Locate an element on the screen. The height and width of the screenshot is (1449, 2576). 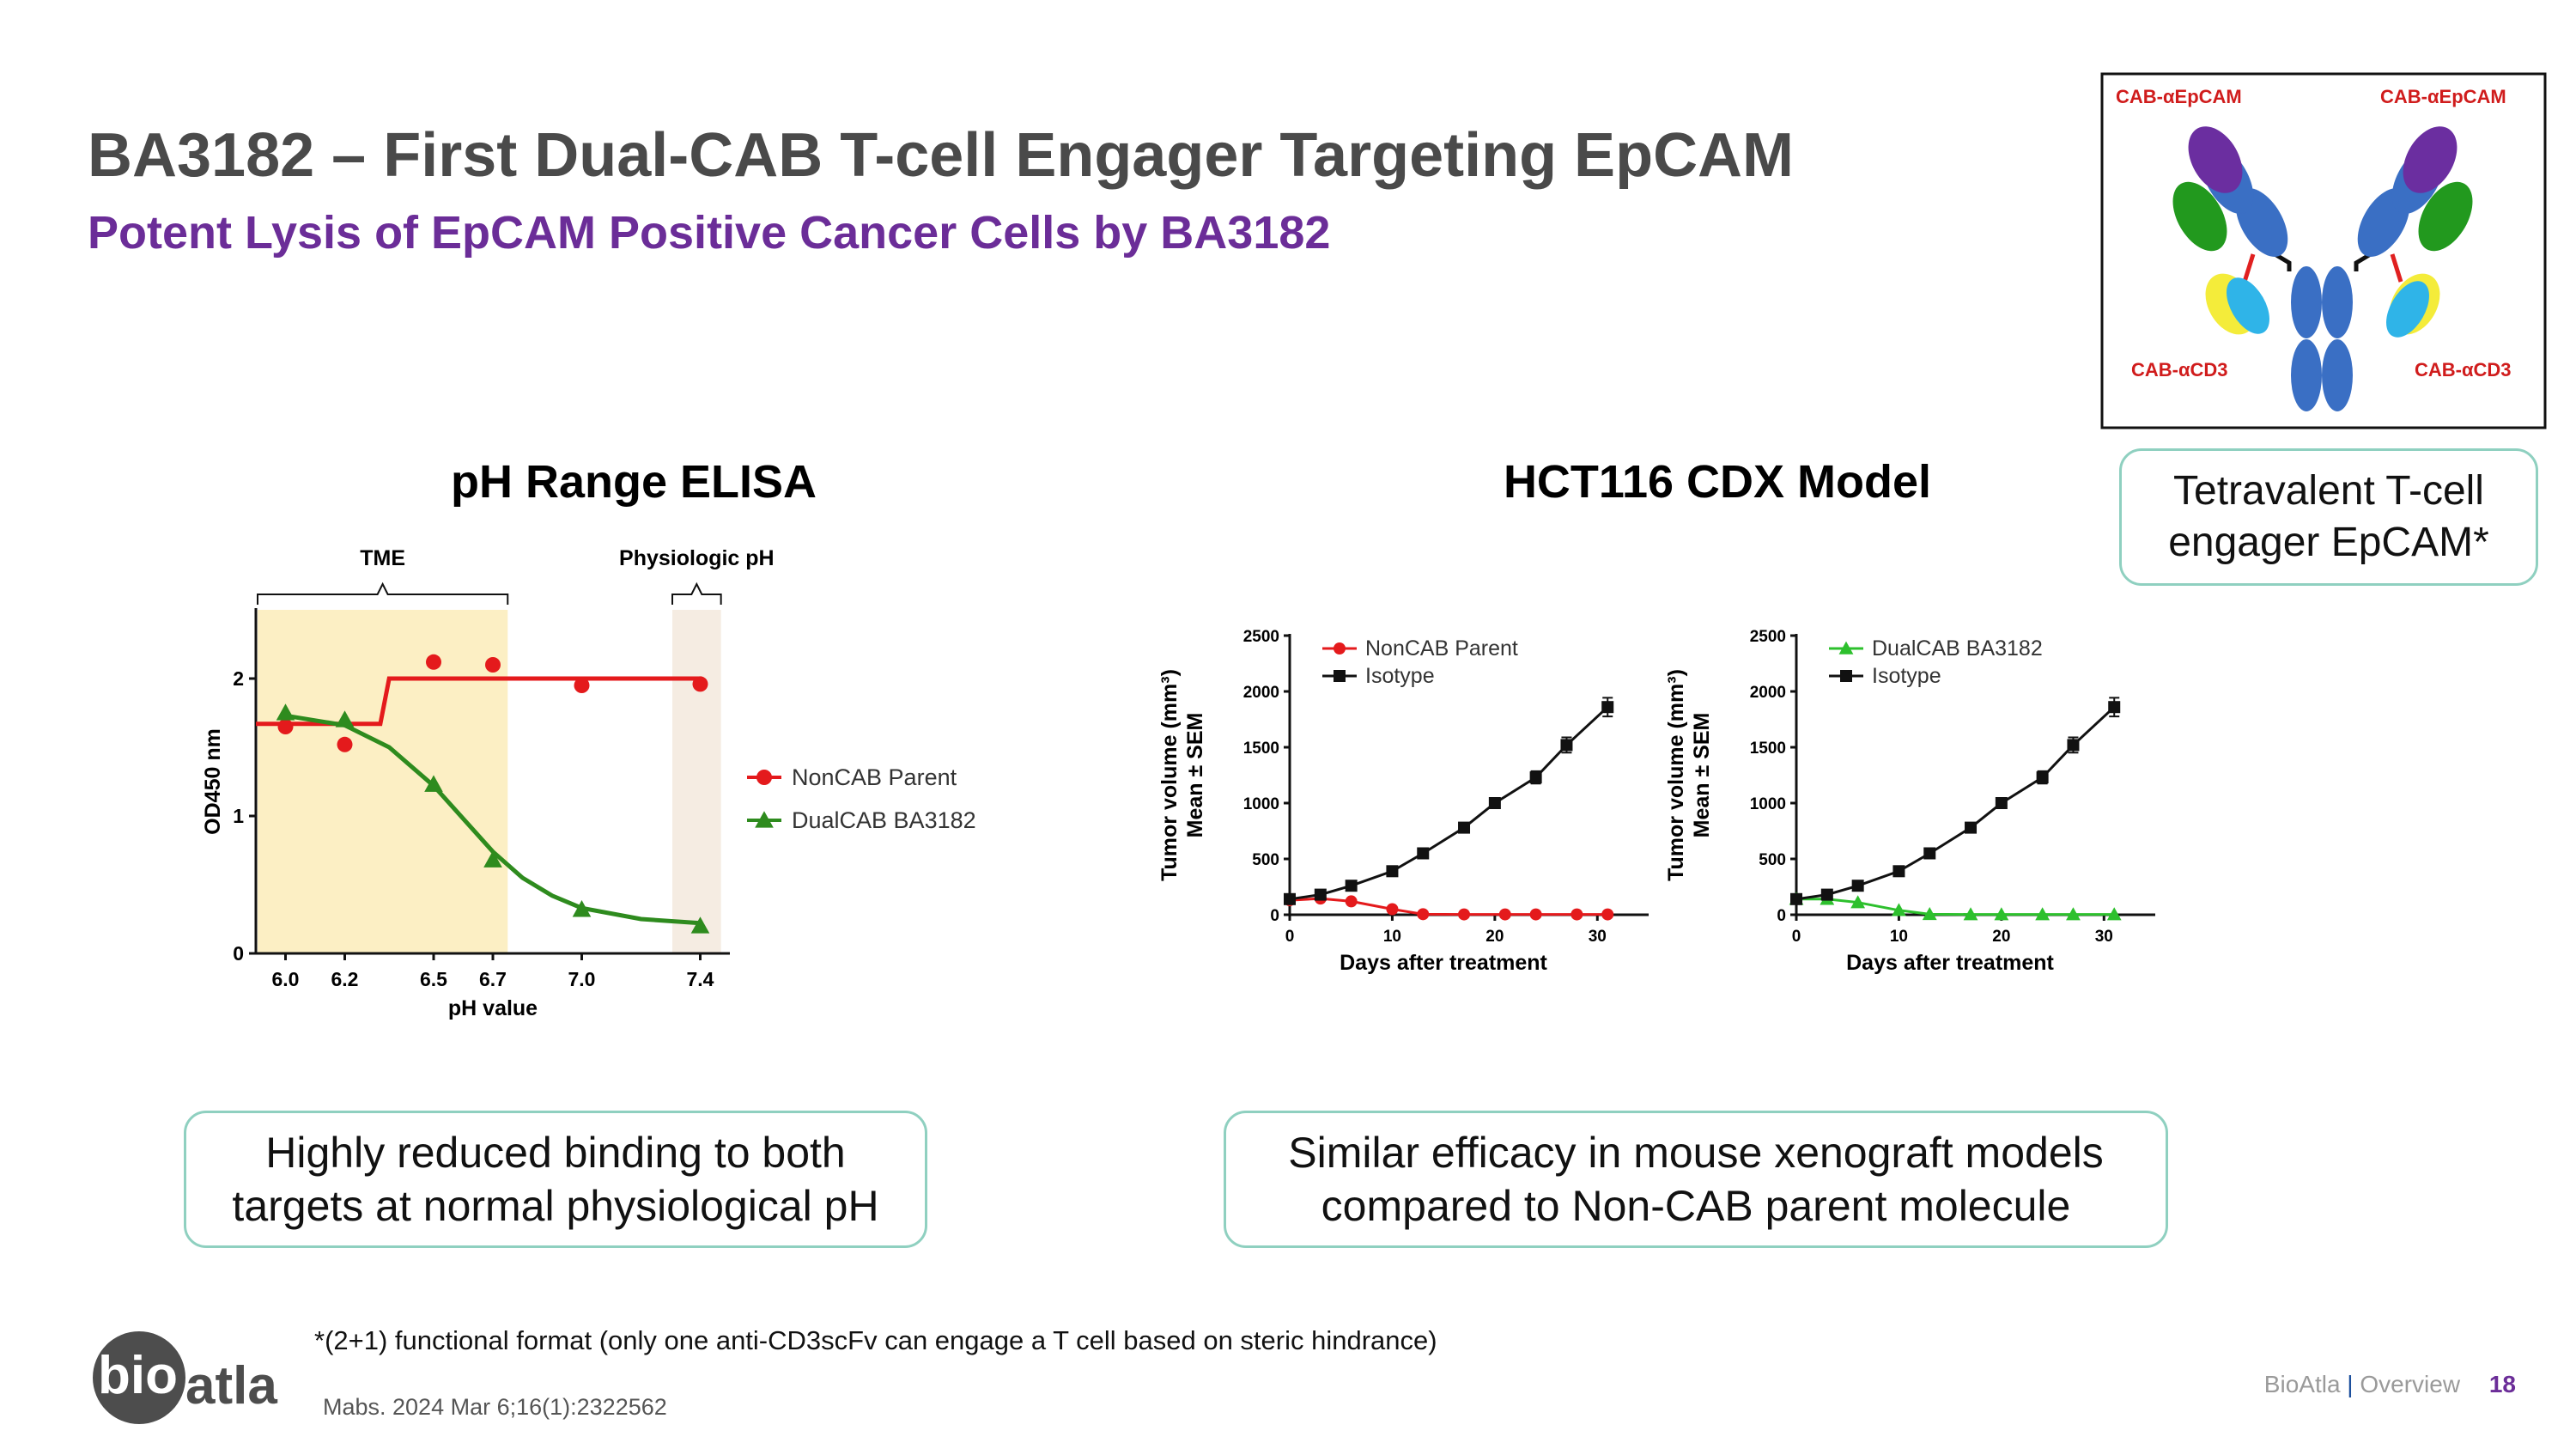
x-tick-label: 6.0 is located at coordinates (286, 979).